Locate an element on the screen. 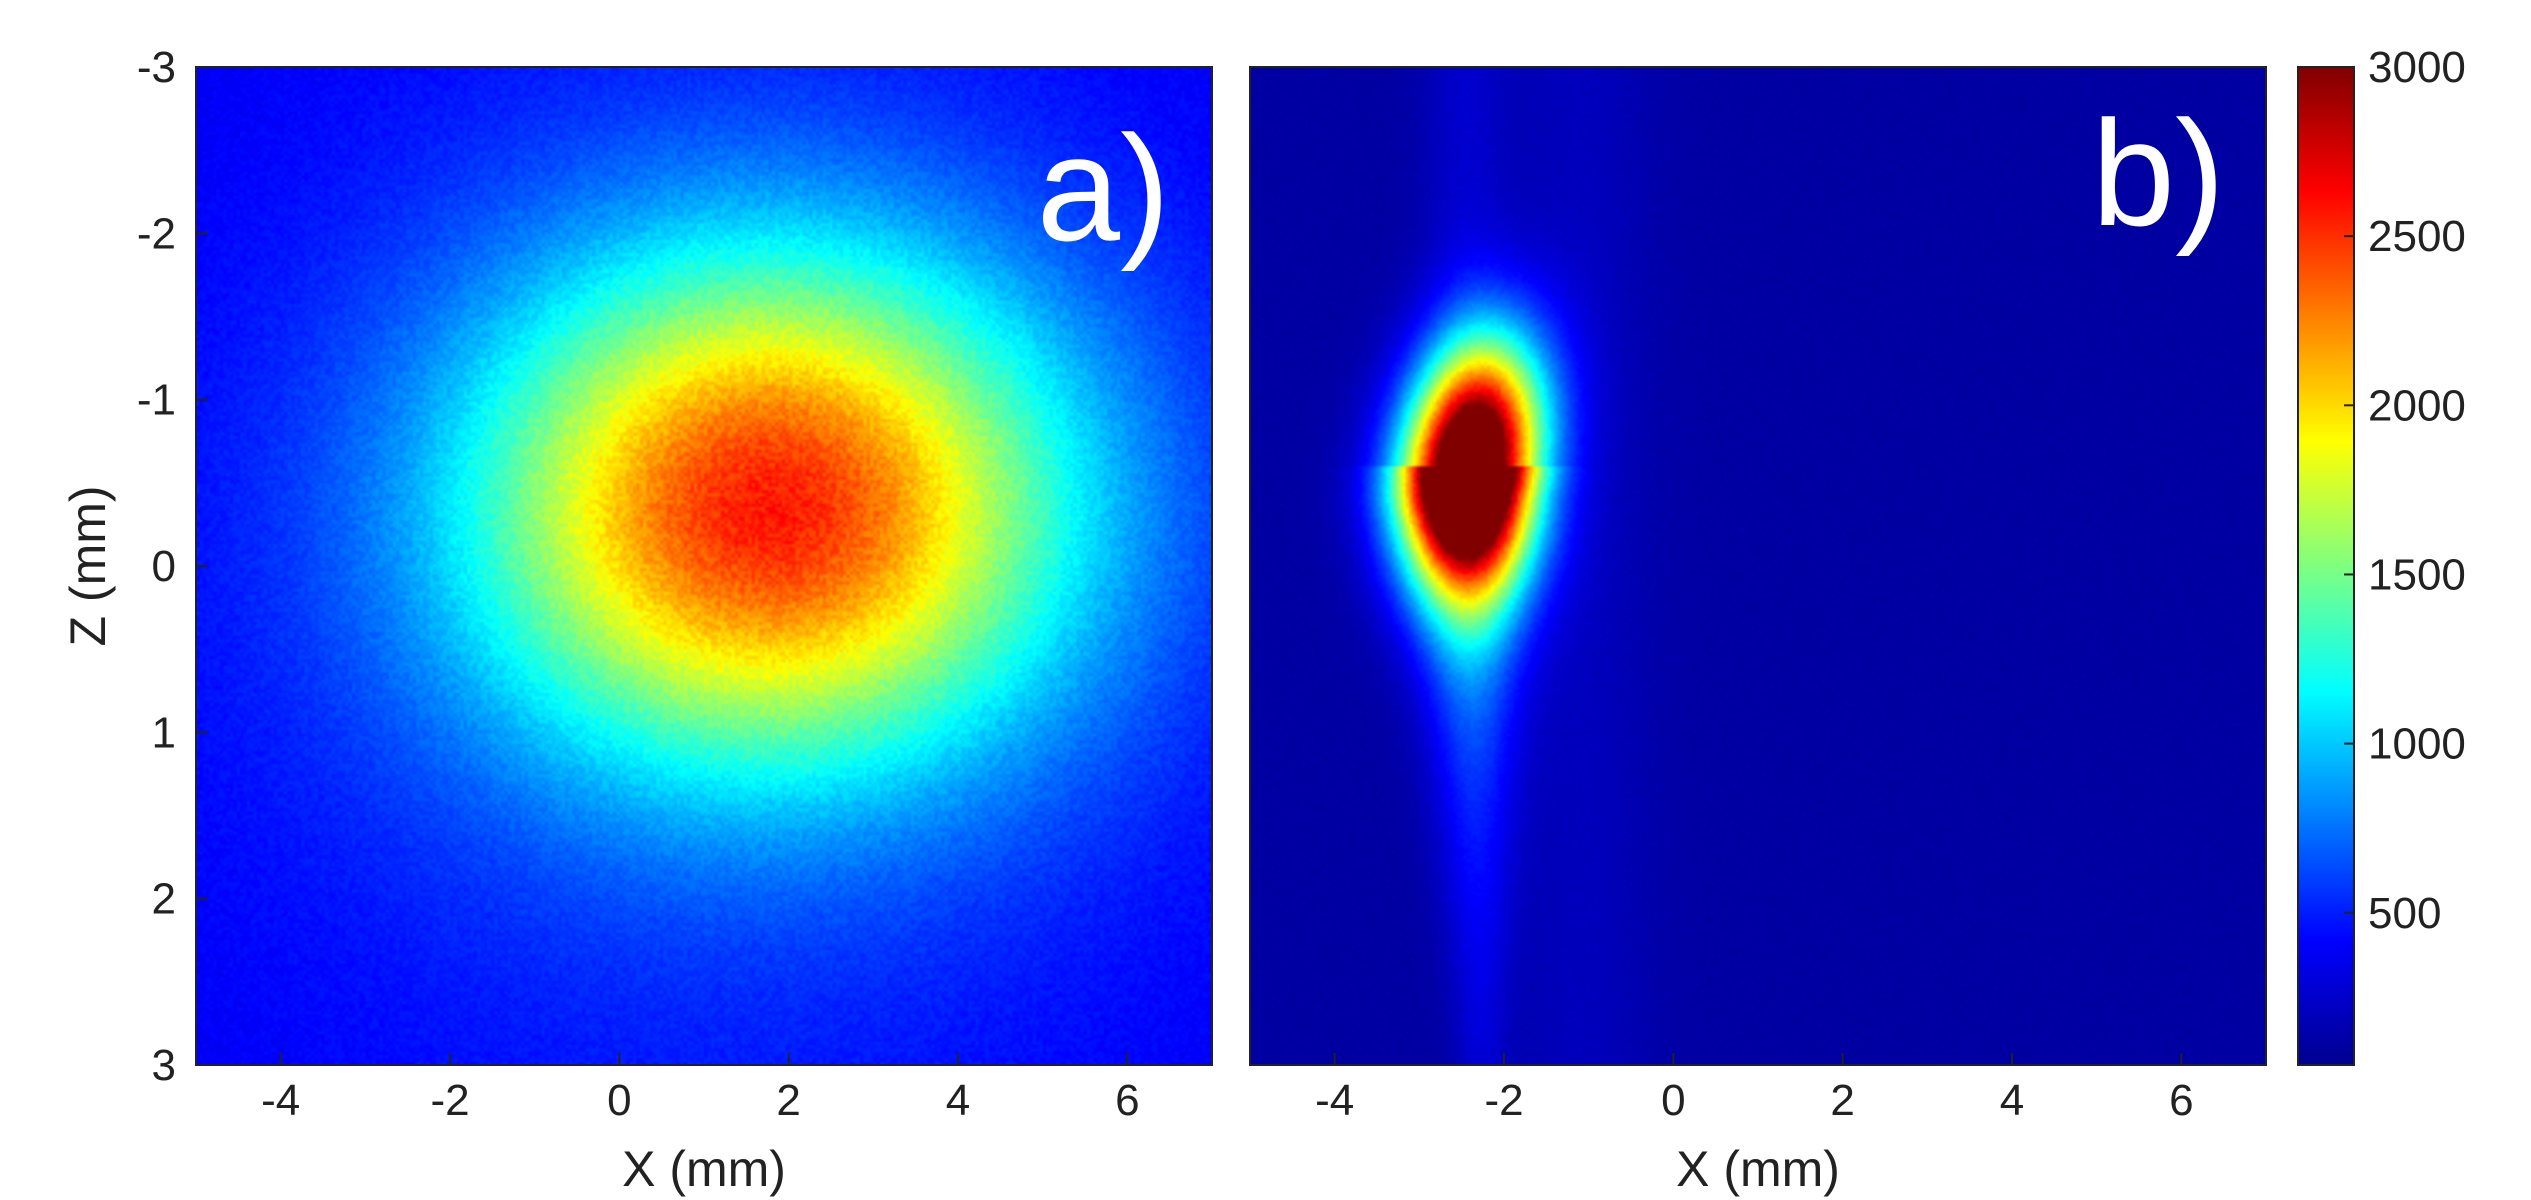 The width and height of the screenshot is (2531, 1200). colorbar: 500 1000 1500 2000 2500 3000 is located at coordinates (2381, 554).